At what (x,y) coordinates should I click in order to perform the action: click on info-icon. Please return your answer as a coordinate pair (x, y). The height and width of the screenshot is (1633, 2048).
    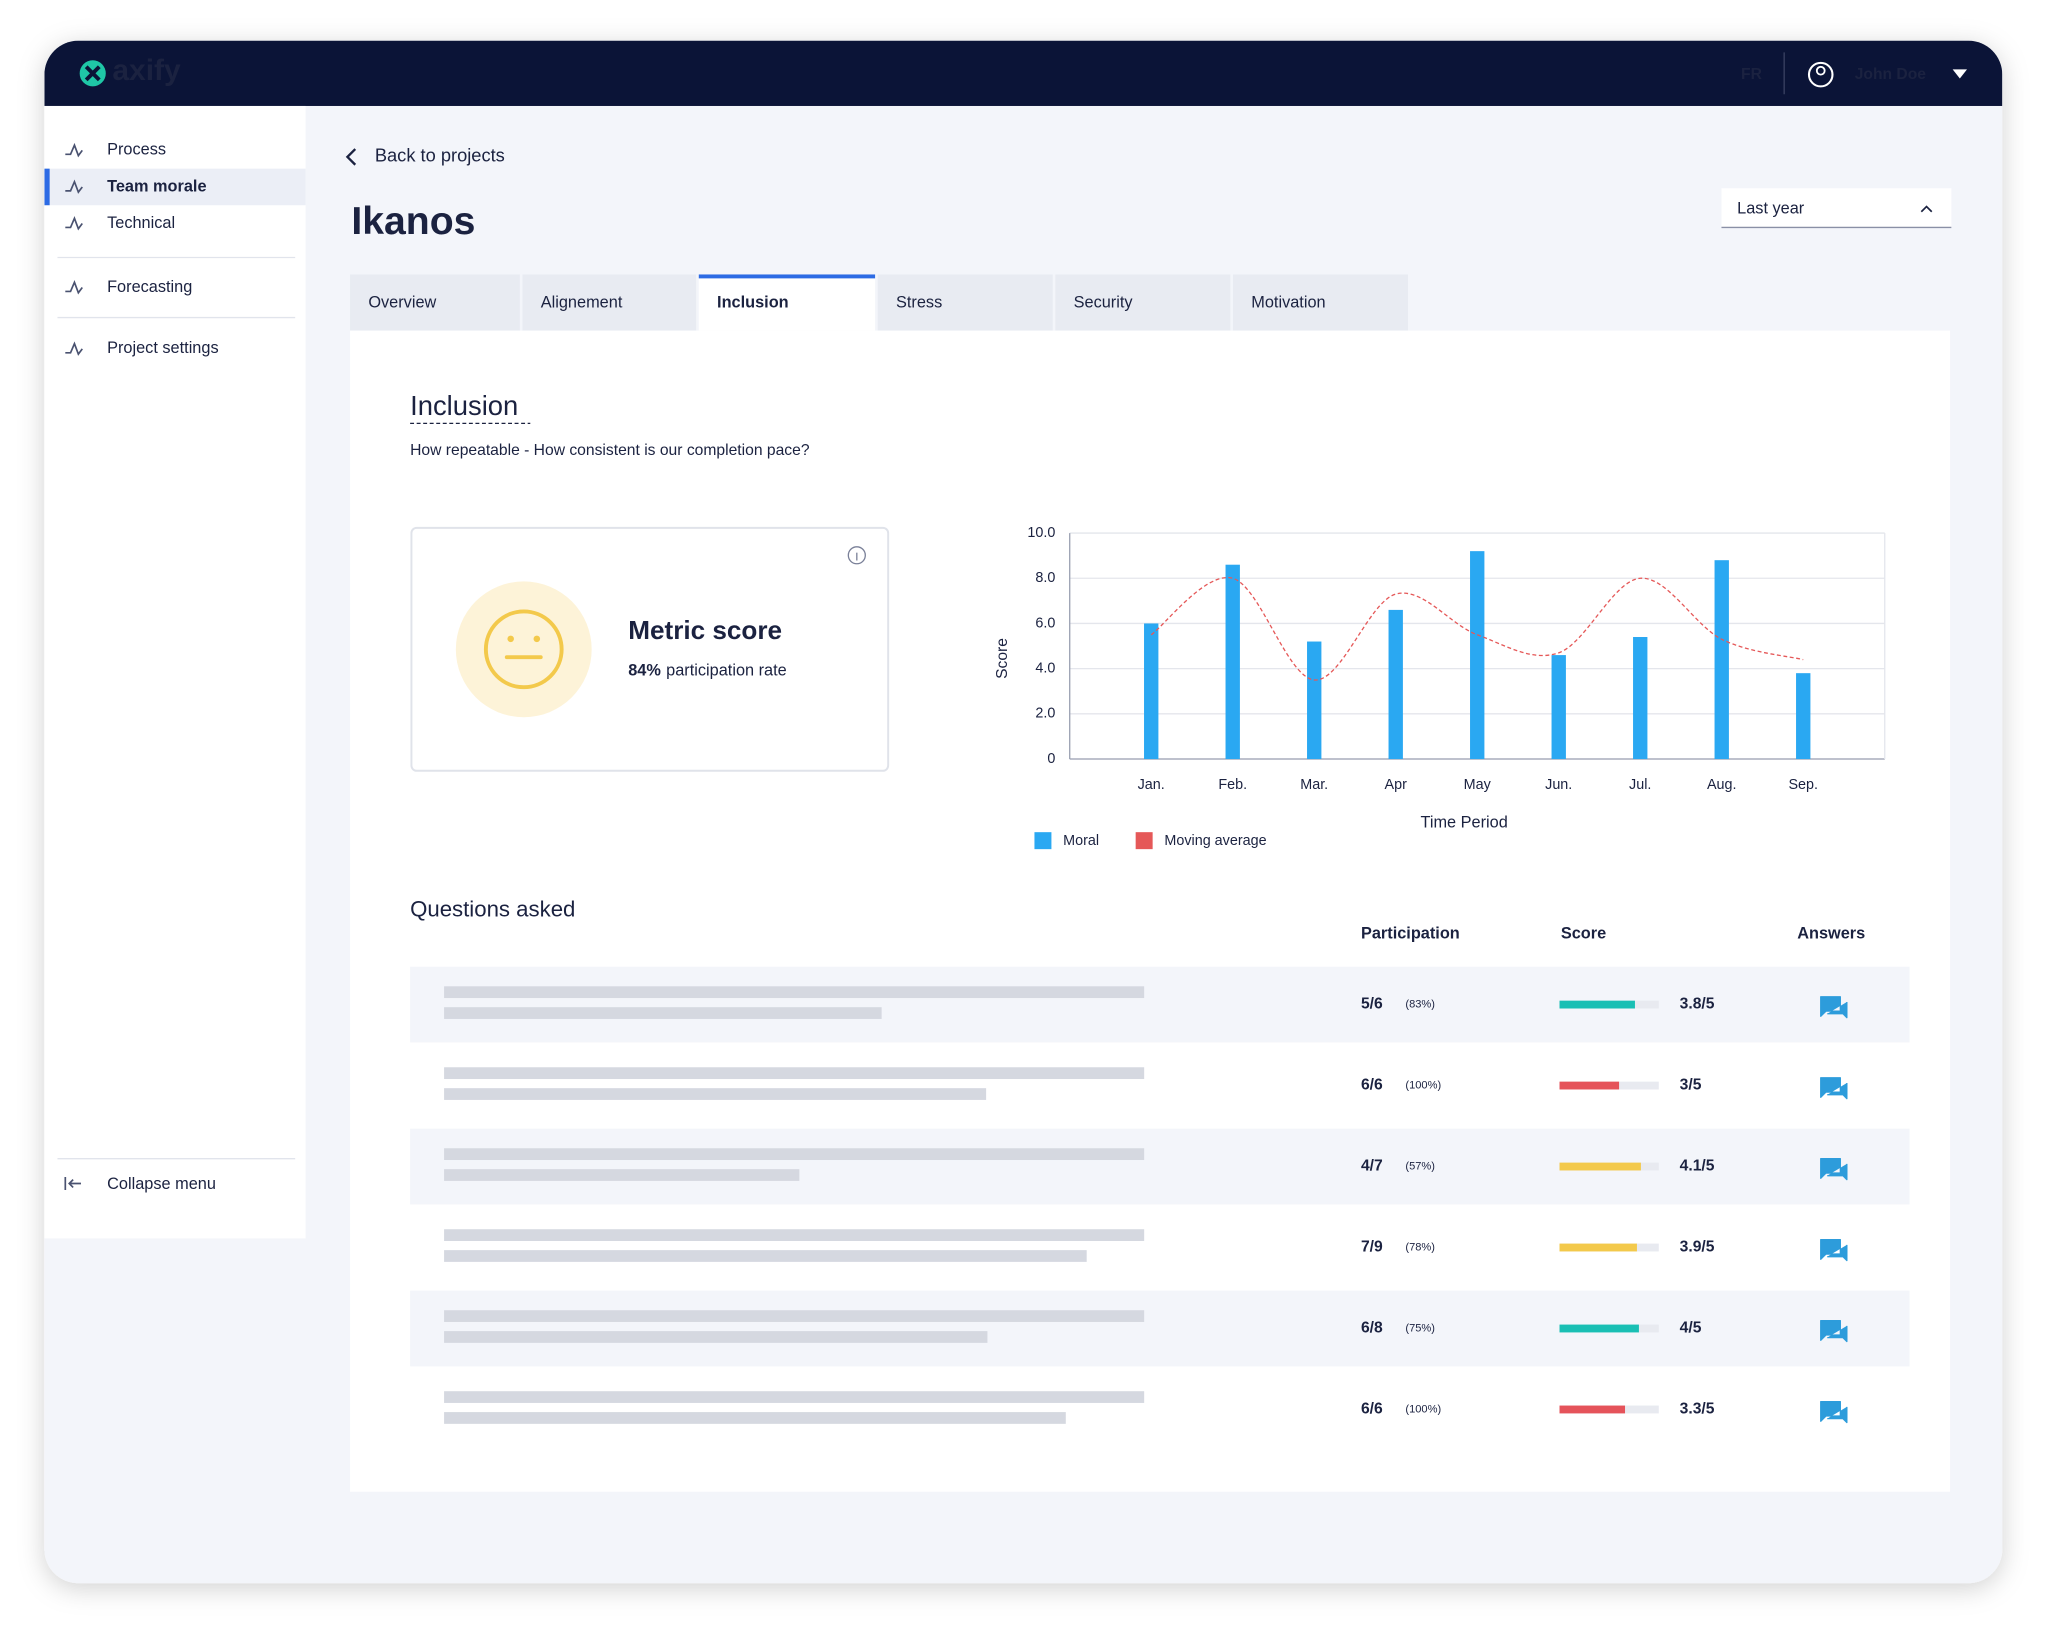
    Looking at the image, I should click on (856, 555).